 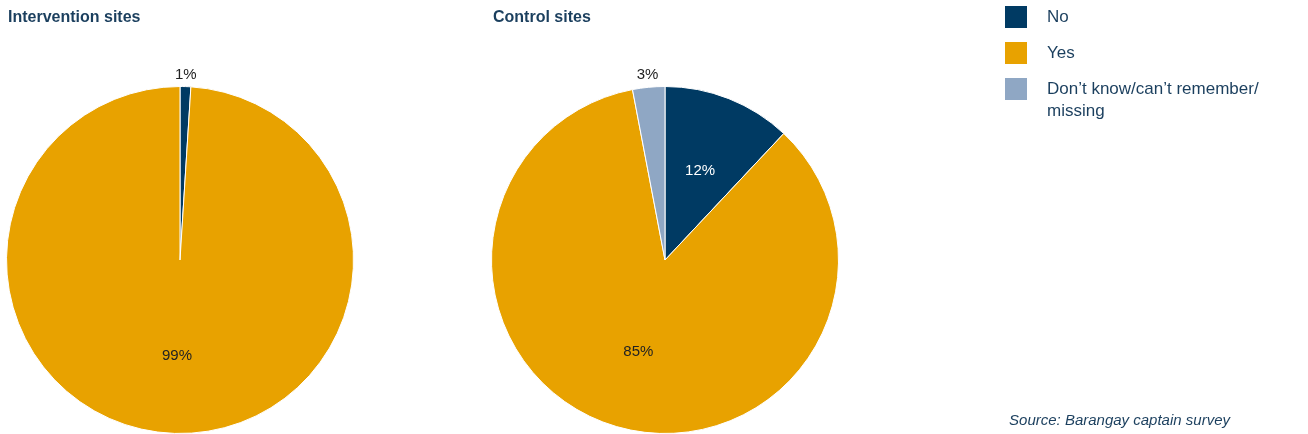 I want to click on legend-label: Don’t know/can’t remember/ missing, so click(x=1153, y=100).